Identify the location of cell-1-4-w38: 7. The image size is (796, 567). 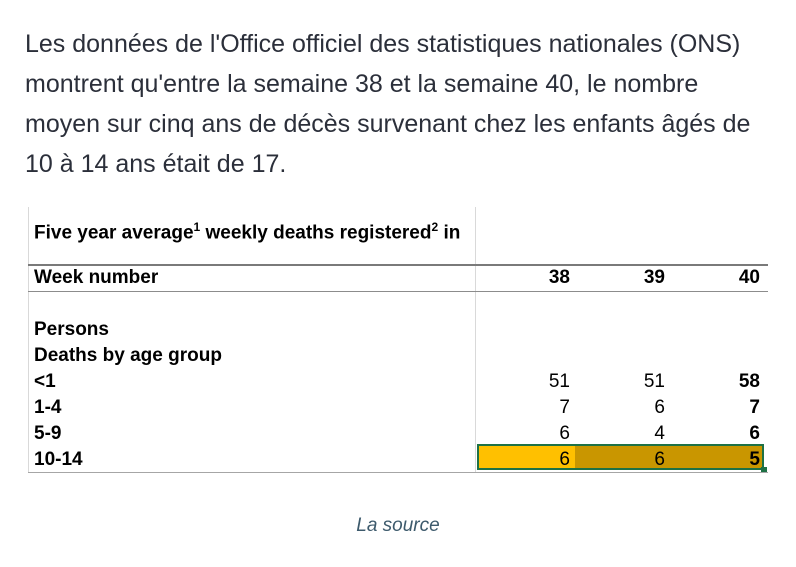
(564, 407).